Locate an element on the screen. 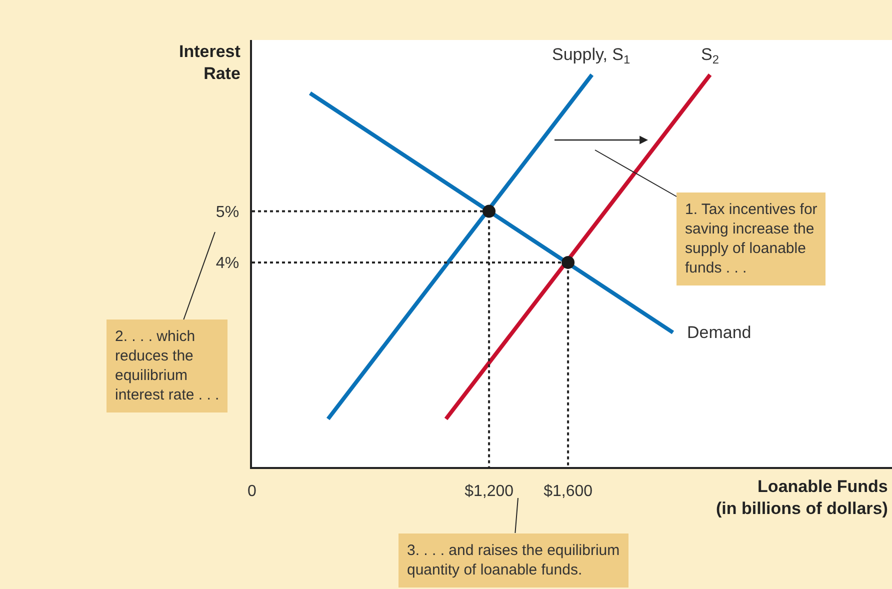 The height and width of the screenshot is (589, 892). series-label: Demand is located at coordinates (719, 332).